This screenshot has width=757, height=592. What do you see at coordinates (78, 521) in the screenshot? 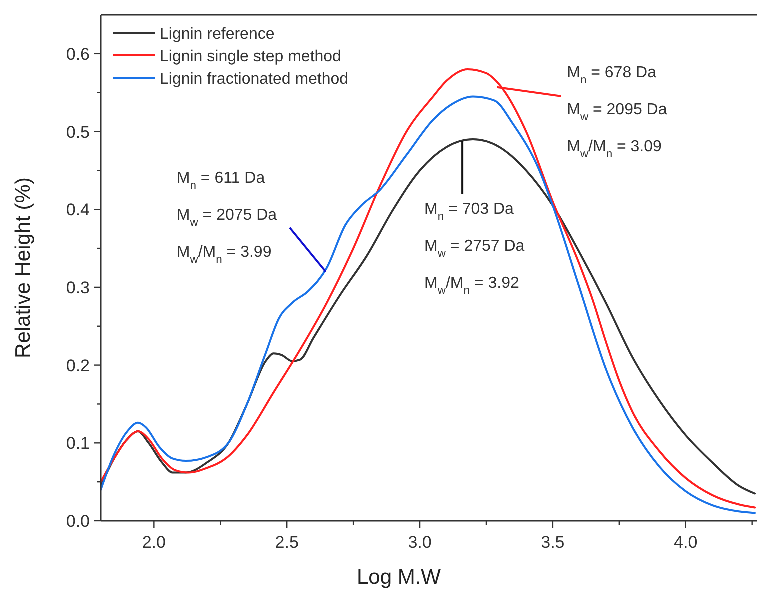
I see `y-tick-label: 0.0` at bounding box center [78, 521].